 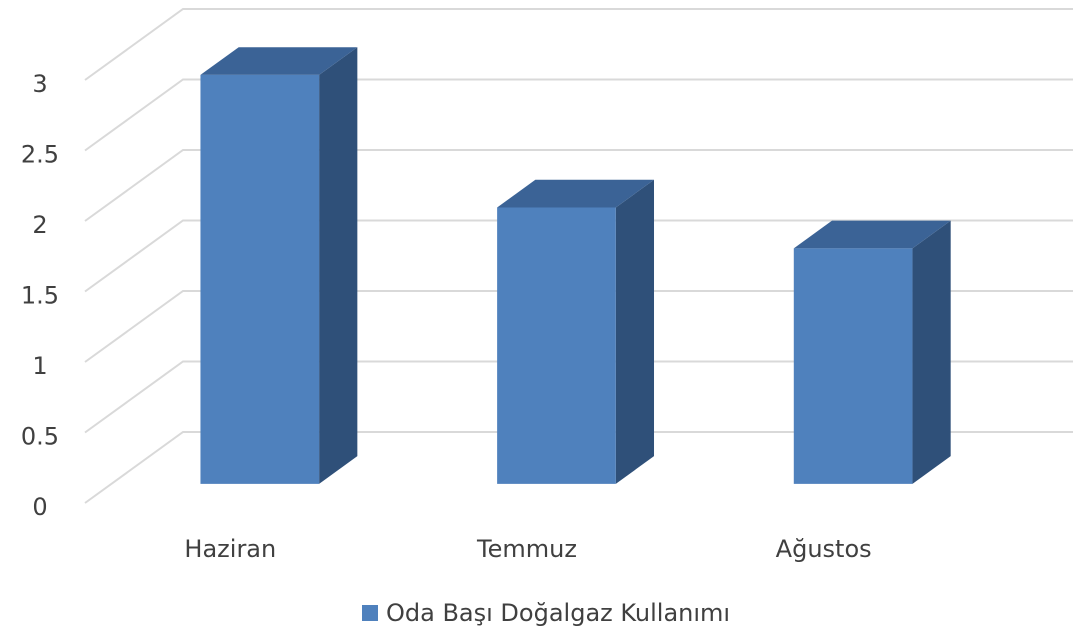 What do you see at coordinates (824, 549) in the screenshot?
I see `x-tick-label: Ağustos` at bounding box center [824, 549].